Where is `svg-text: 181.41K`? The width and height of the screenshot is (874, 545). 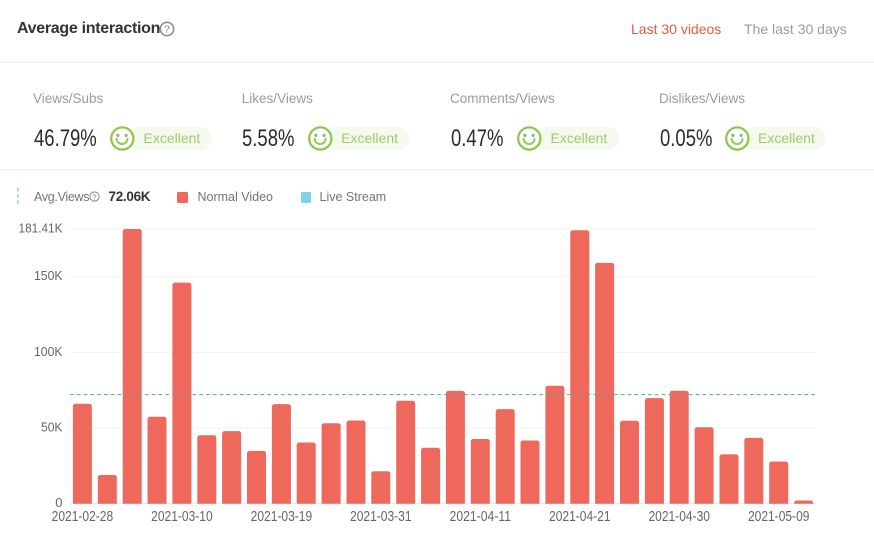 svg-text: 181.41K is located at coordinates (41, 227).